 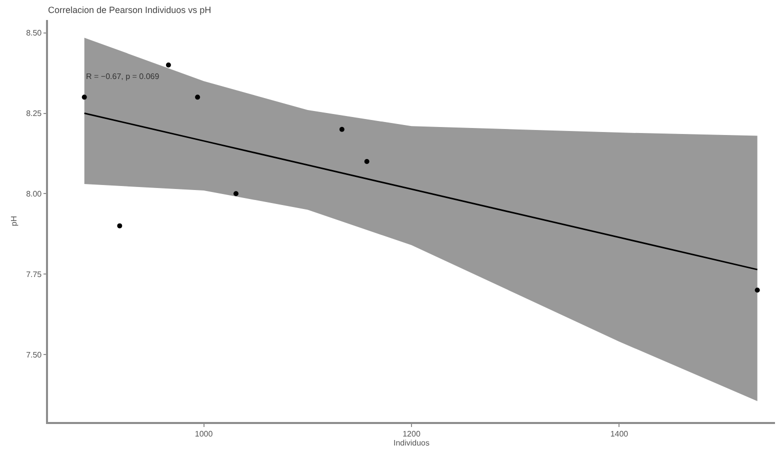 I want to click on x-tick-label: 1200, so click(x=411, y=433).